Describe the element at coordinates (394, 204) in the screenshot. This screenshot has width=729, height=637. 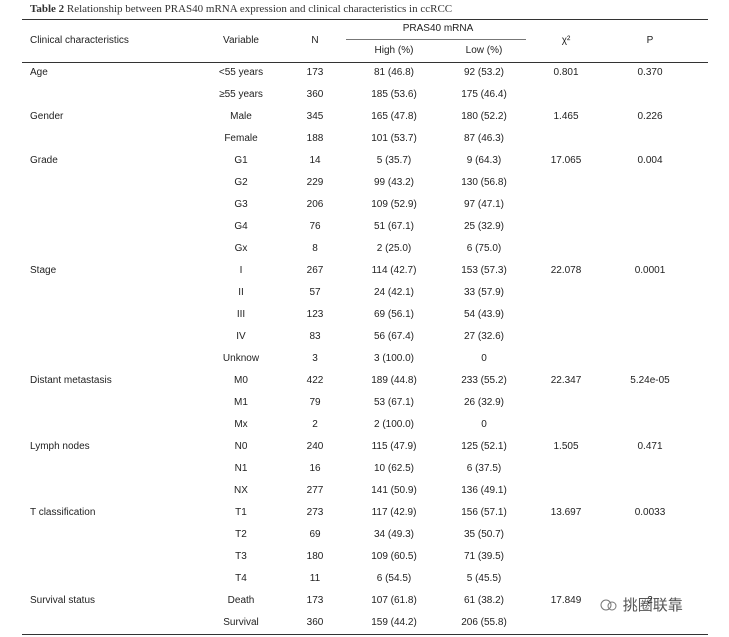
I see `high-cell: 109 (52.9)` at that location.